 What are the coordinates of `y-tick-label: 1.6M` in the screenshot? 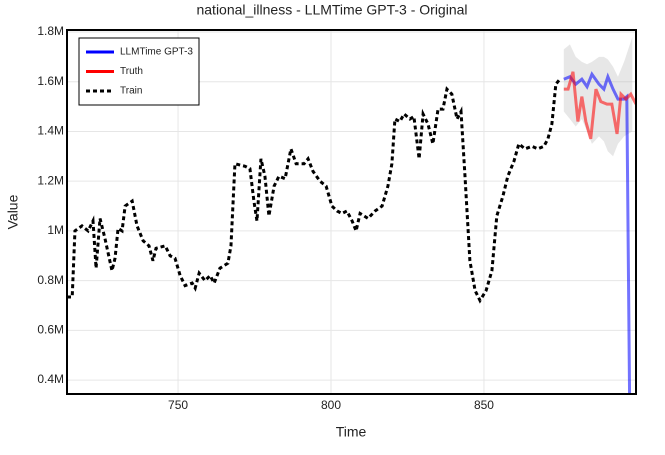 It's located at (50, 81).